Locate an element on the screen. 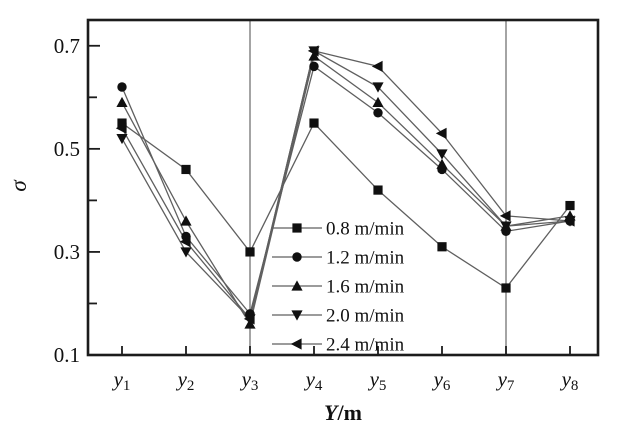 The height and width of the screenshot is (435, 640). x-tick-label: y8 is located at coordinates (569, 380).